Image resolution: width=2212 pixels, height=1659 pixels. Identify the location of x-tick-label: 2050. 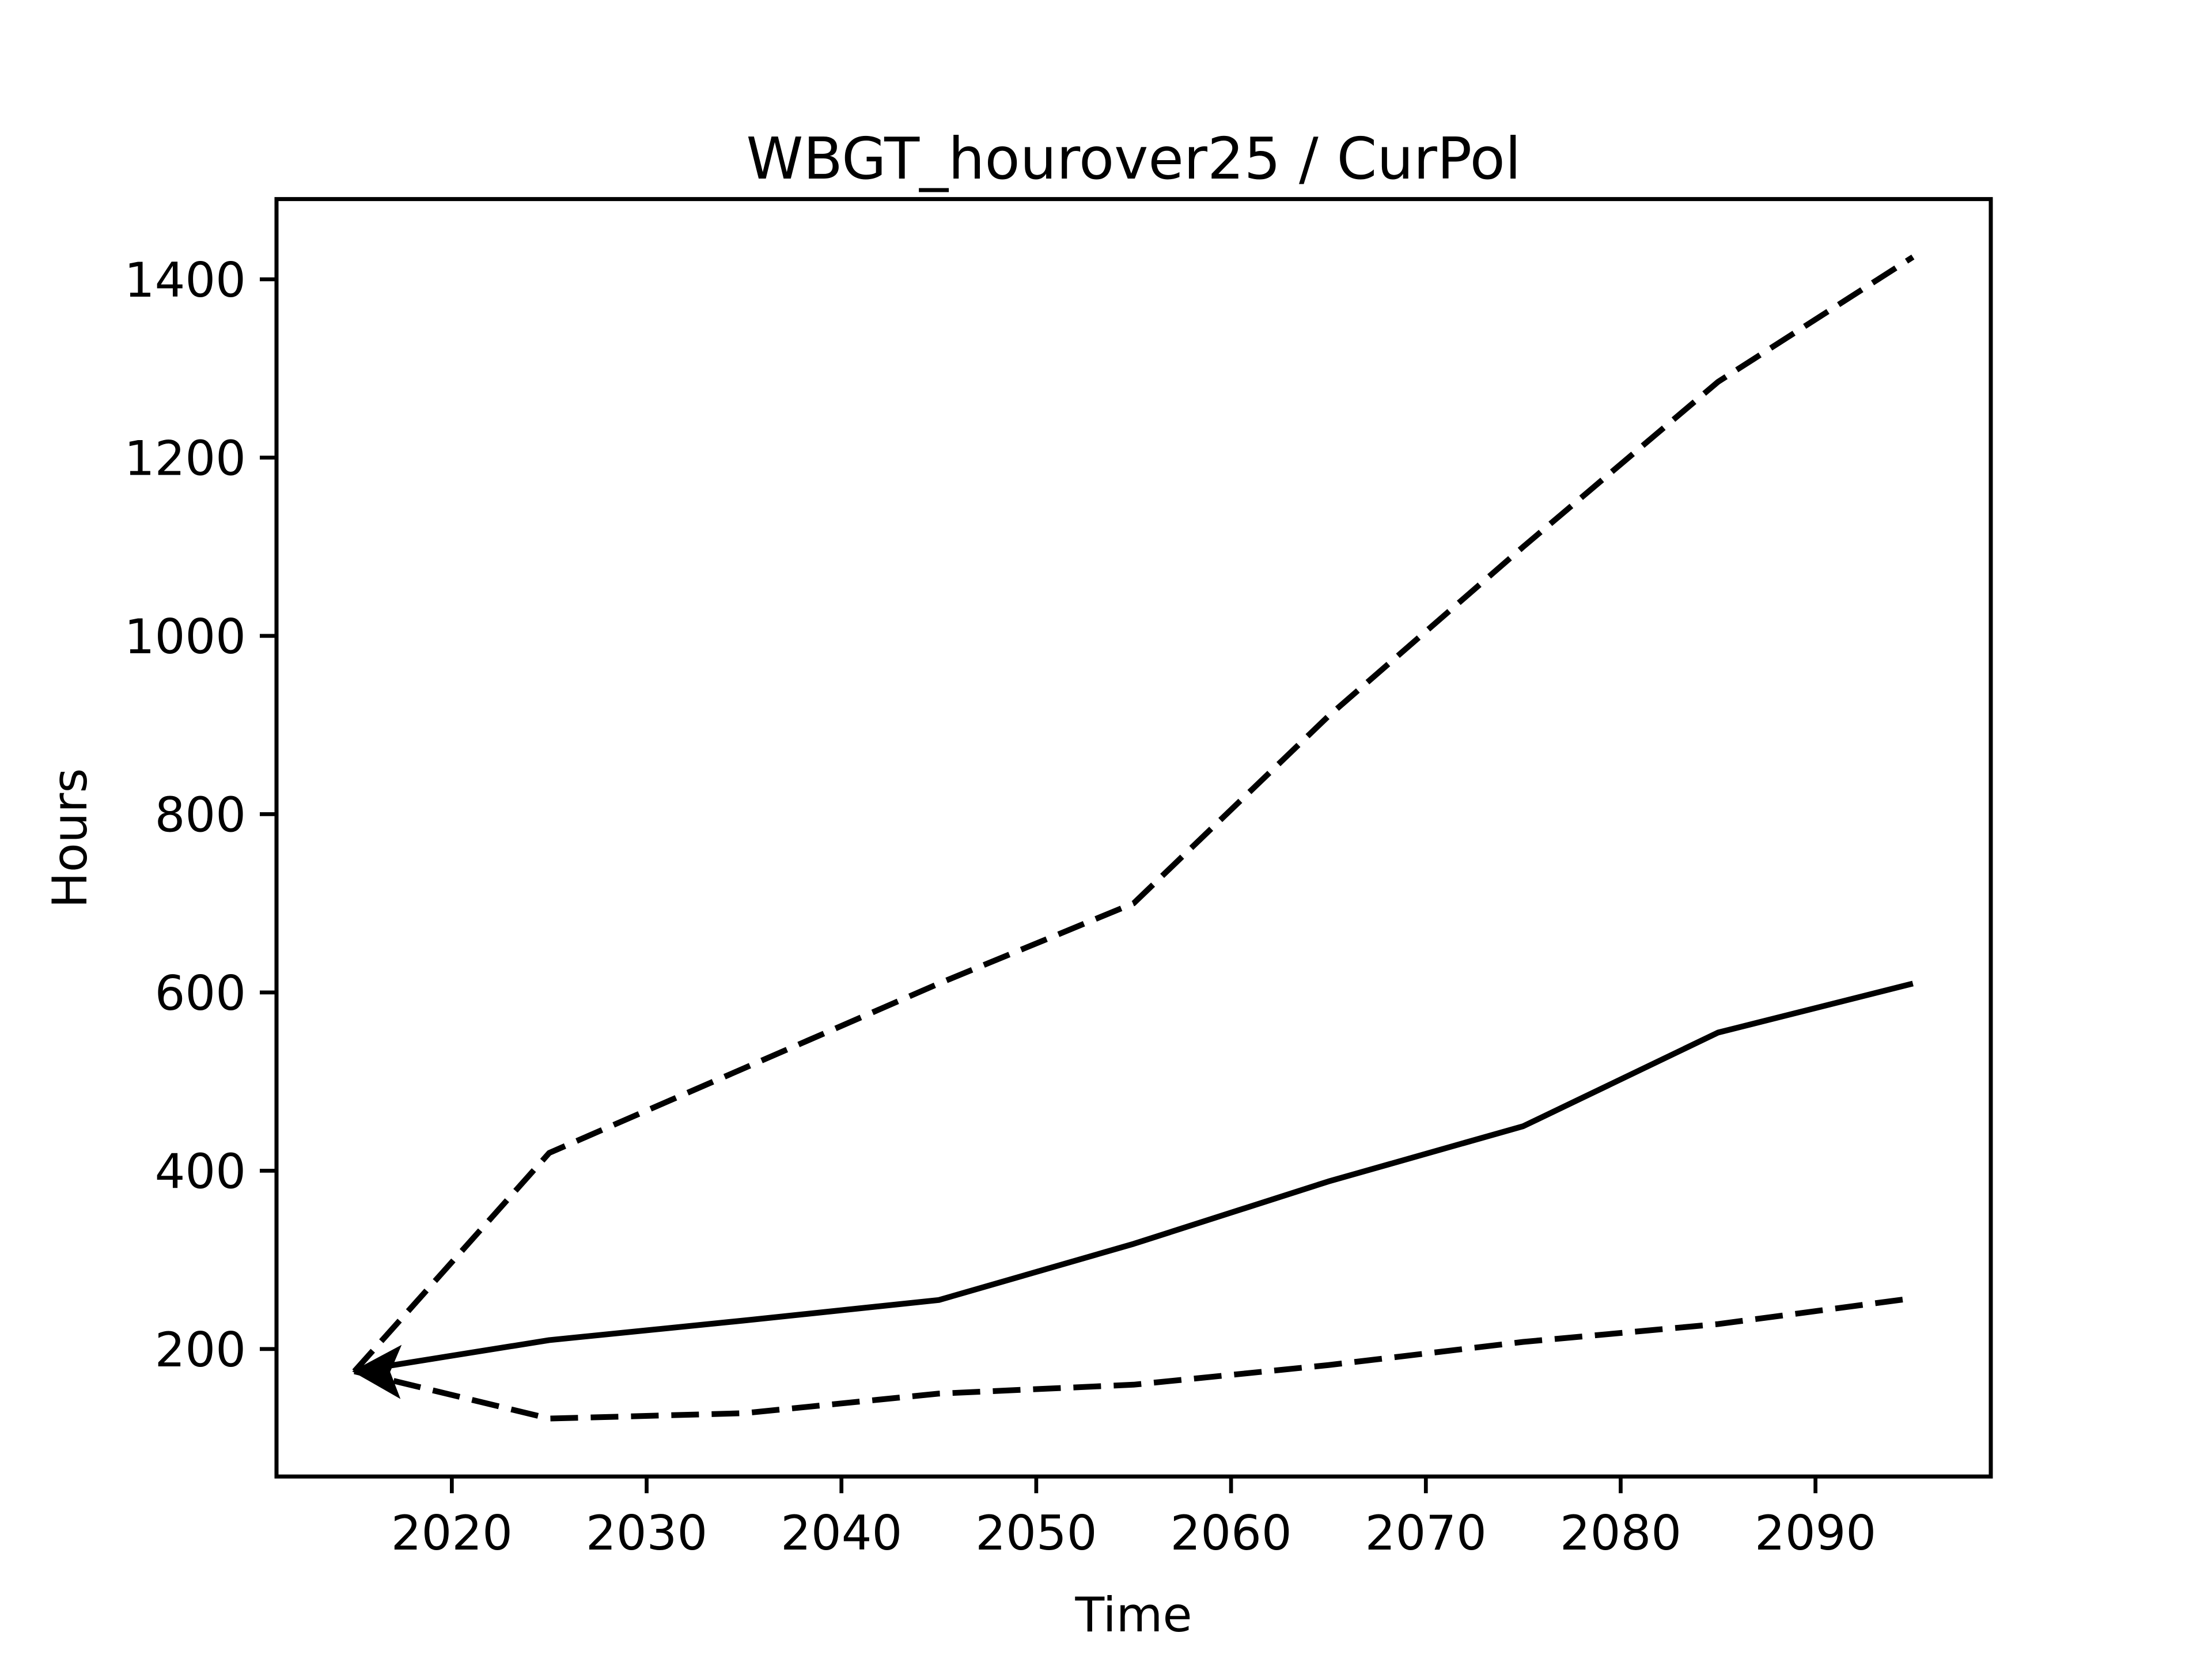
(1036, 1533).